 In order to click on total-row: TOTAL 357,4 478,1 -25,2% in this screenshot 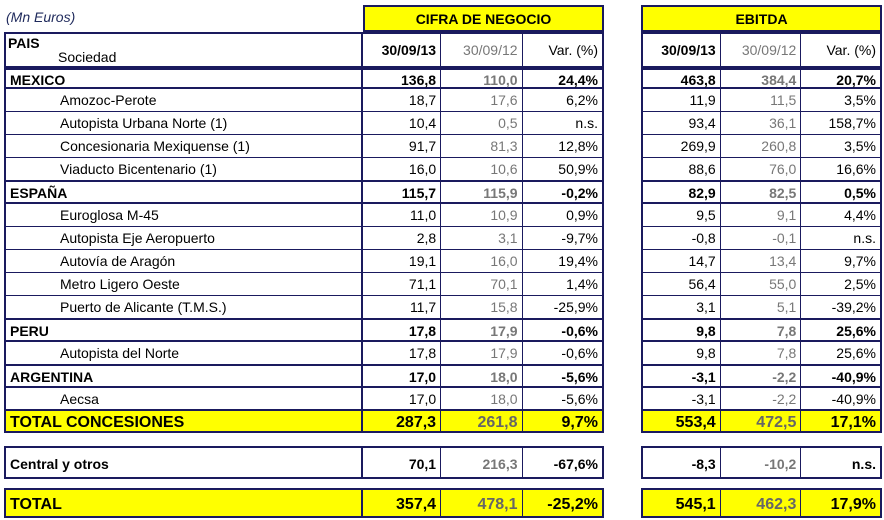, I will do `click(304, 503)`.